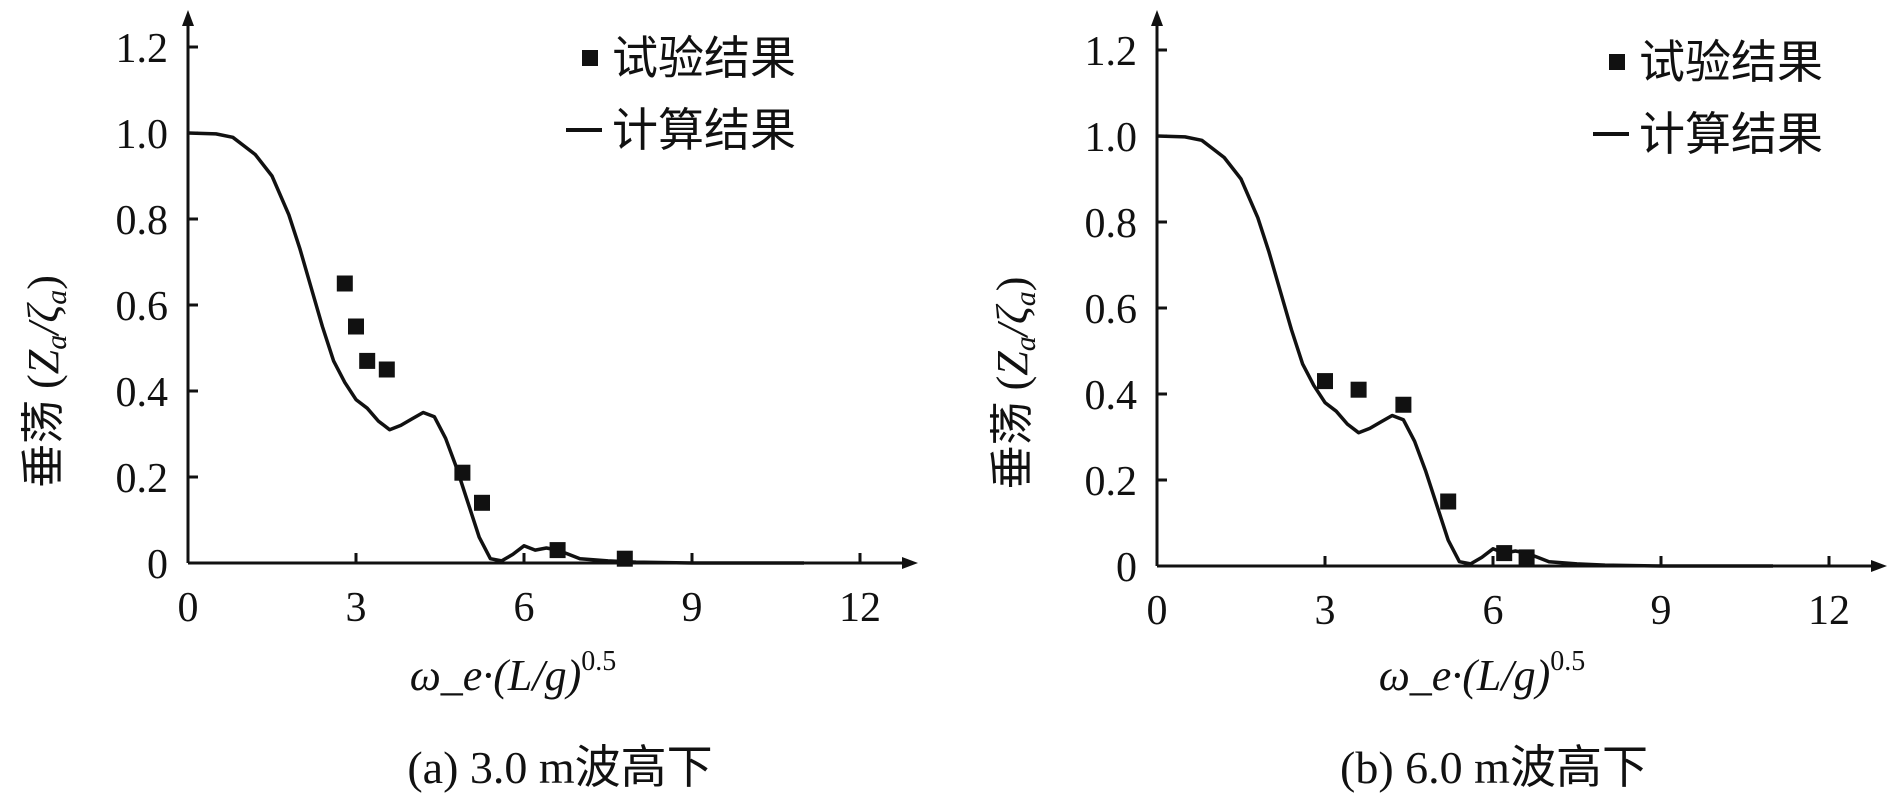 The width and height of the screenshot is (1890, 803). Describe the element at coordinates (1494, 767) in the screenshot. I see `figure-caption: (b) 6.0 m波高下` at that location.